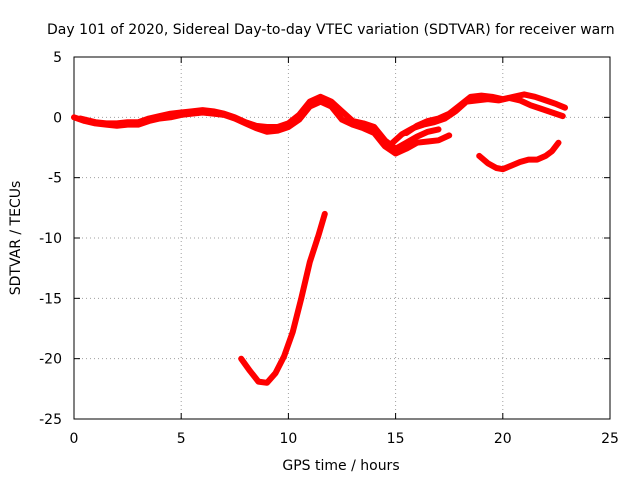 The height and width of the screenshot is (480, 640). Describe the element at coordinates (50, 239) in the screenshot. I see `y-tick-label: -10` at that location.